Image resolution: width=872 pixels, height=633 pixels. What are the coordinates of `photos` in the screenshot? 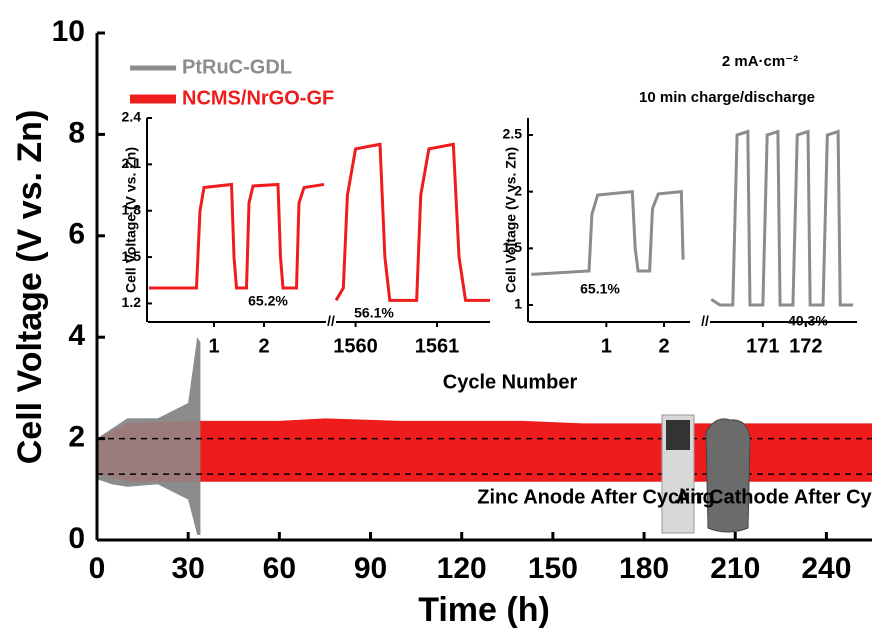 It's located at (706, 474).